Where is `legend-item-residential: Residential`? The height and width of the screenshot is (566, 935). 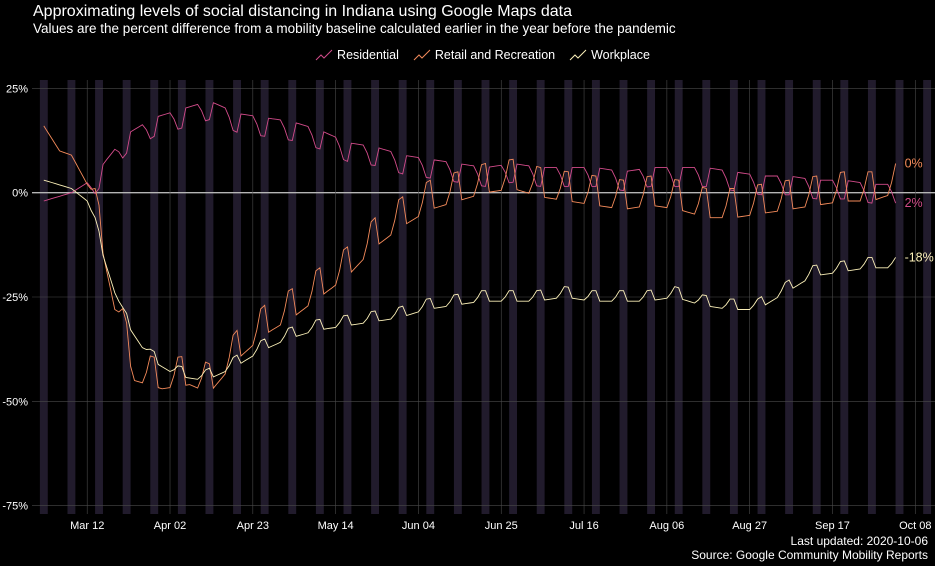 legend-item-residential: Residential is located at coordinates (357, 55).